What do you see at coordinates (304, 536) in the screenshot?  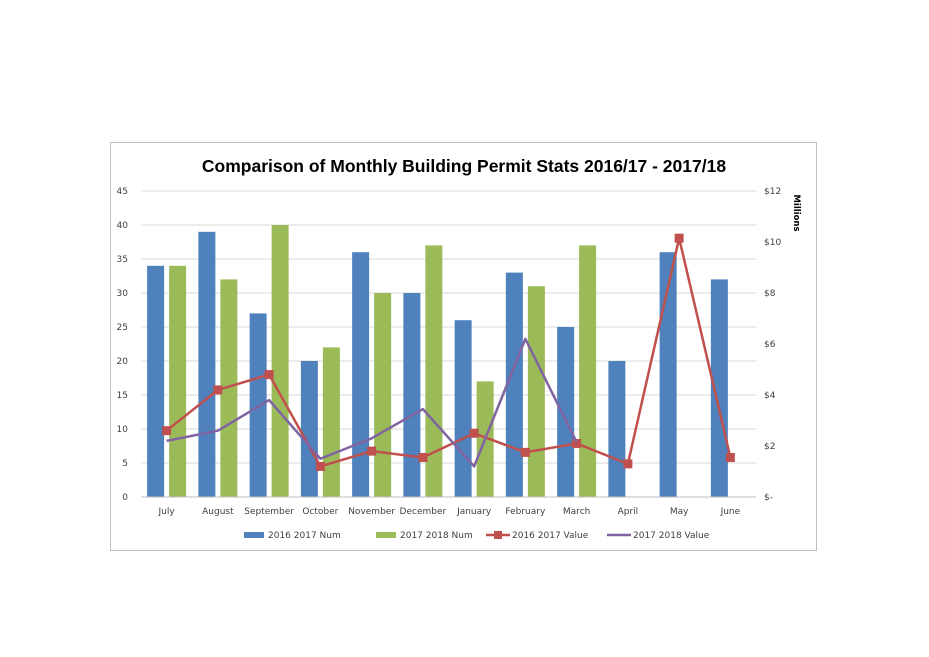 I see `legend-label: 2016 2017 Num` at bounding box center [304, 536].